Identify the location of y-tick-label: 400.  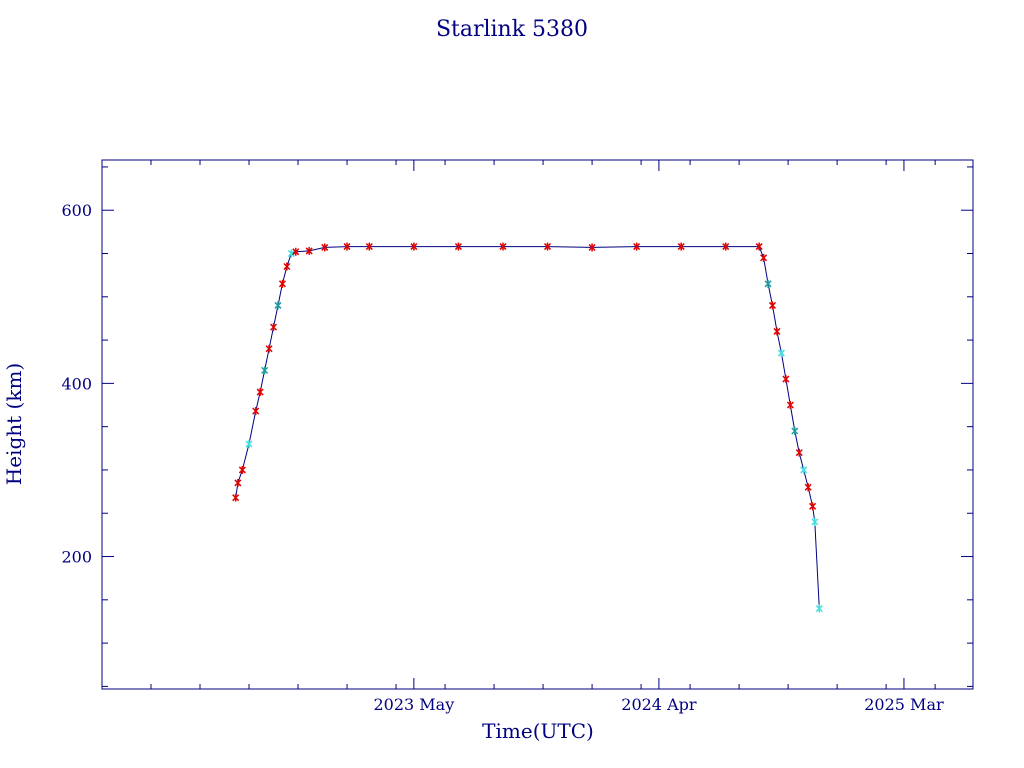
(76, 383).